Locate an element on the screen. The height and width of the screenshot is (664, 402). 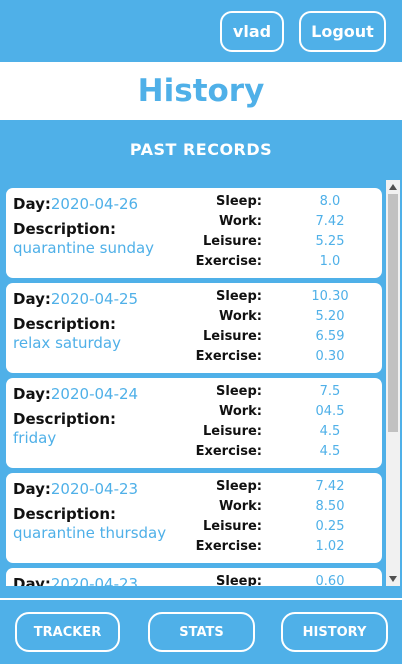
bottom-nav: TRACKER STATS HISTORY is located at coordinates (201, 632).